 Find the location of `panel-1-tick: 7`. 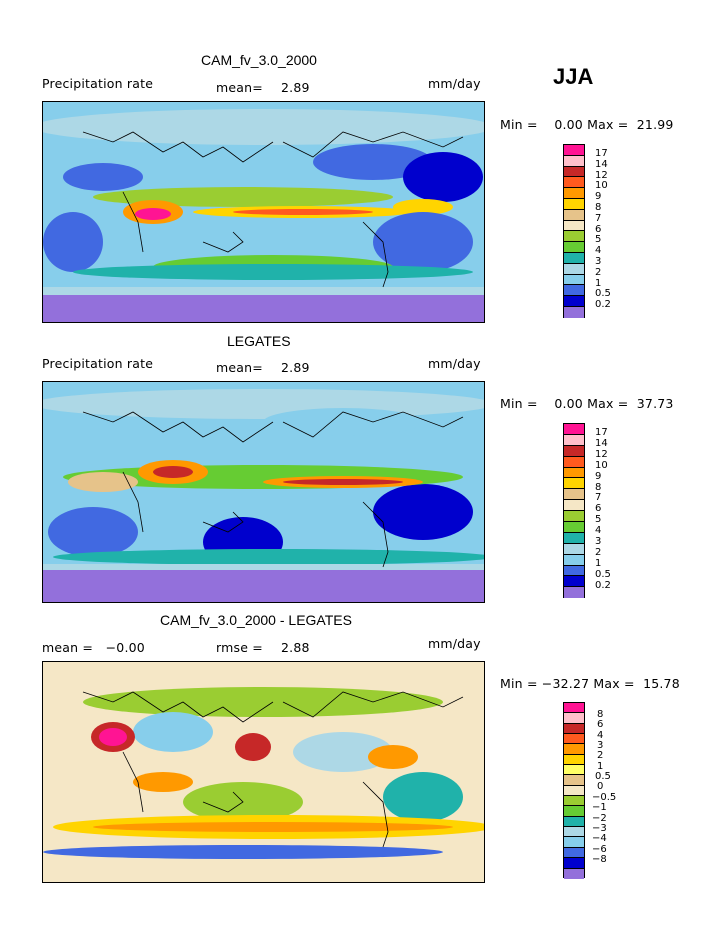

panel-1-tick: 7 is located at coordinates (598, 218).